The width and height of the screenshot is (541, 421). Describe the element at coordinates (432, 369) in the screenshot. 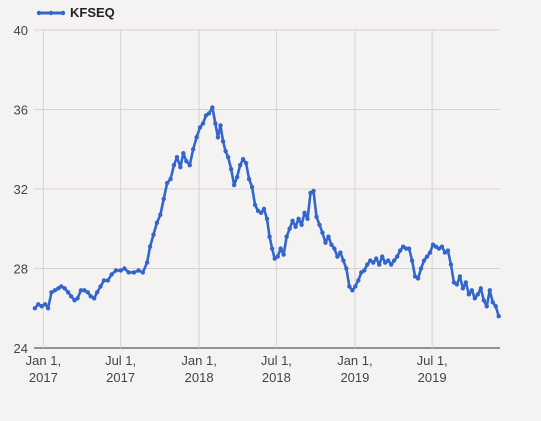

I see `x-tick-label: Jul 1, 2019` at that location.